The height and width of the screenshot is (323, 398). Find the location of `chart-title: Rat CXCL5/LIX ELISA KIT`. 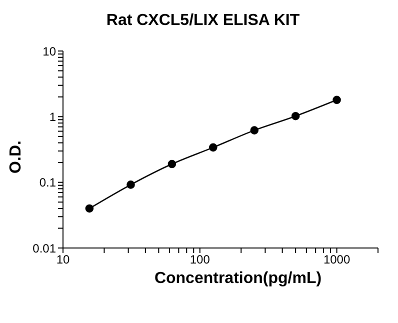

chart-title: Rat CXCL5/LIX ELISA KIT is located at coordinates (203, 21).